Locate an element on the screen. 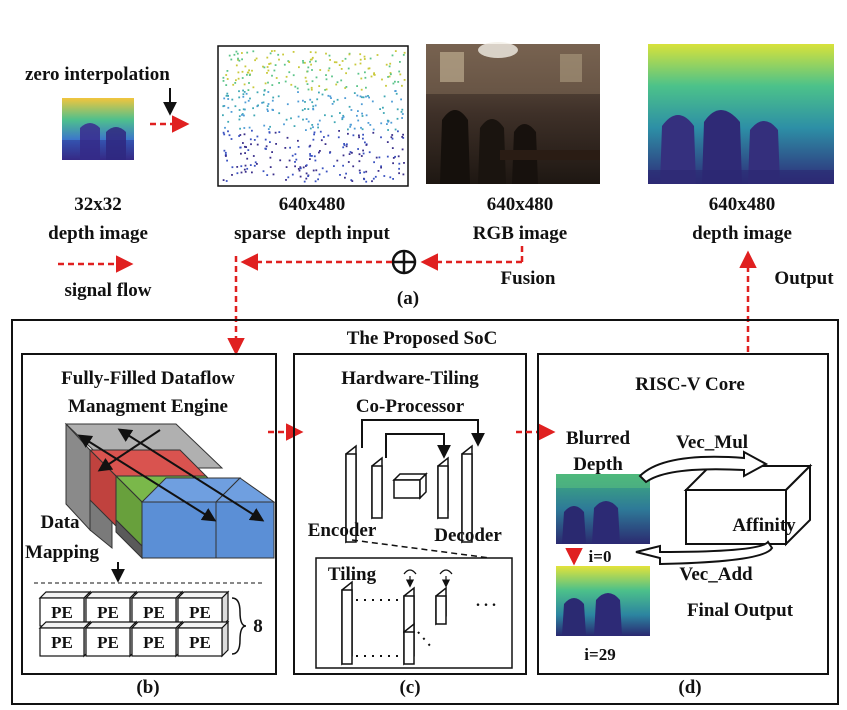 This screenshot has height=710, width=847. final-output-label: Final Output is located at coordinates (740, 610).